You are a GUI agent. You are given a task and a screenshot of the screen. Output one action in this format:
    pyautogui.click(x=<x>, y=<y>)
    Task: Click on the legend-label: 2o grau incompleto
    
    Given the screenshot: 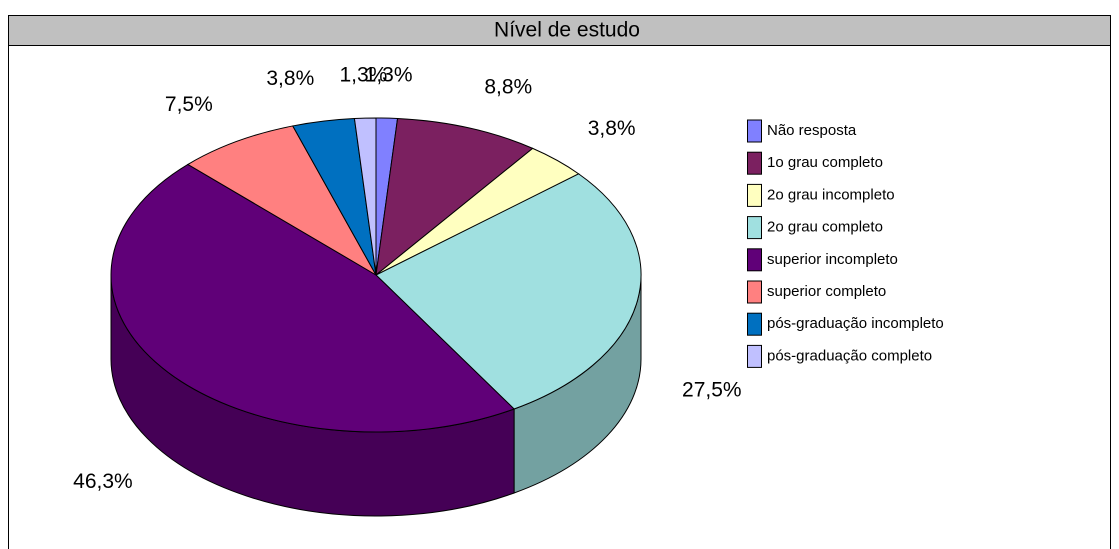 What is the action you would take?
    pyautogui.click(x=831, y=194)
    